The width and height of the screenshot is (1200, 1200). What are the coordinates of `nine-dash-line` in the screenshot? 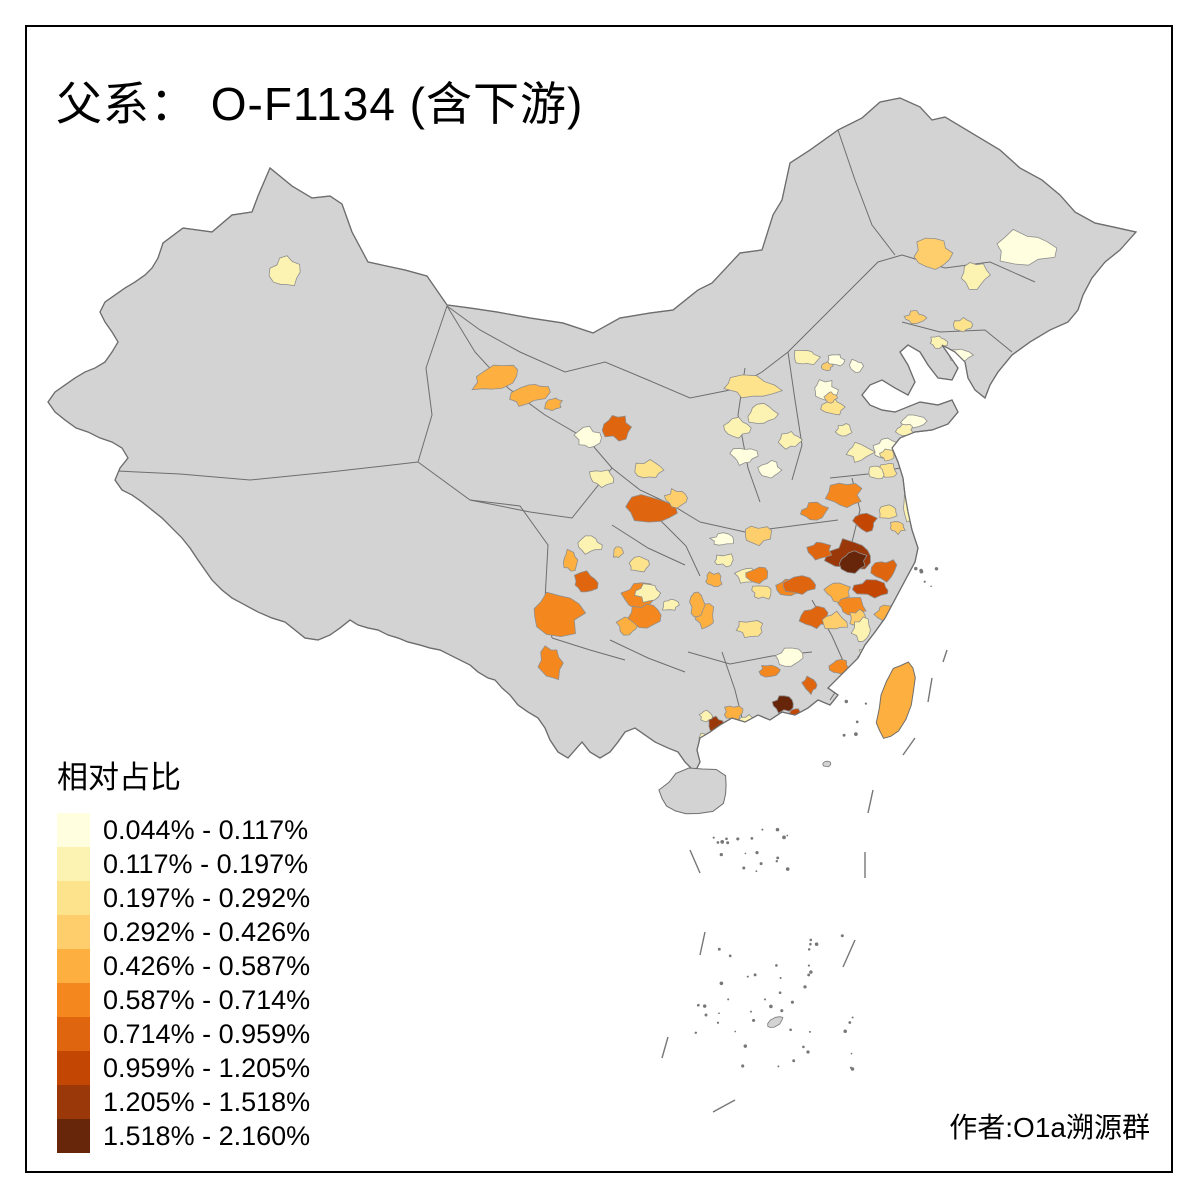 It's located at (804, 881).